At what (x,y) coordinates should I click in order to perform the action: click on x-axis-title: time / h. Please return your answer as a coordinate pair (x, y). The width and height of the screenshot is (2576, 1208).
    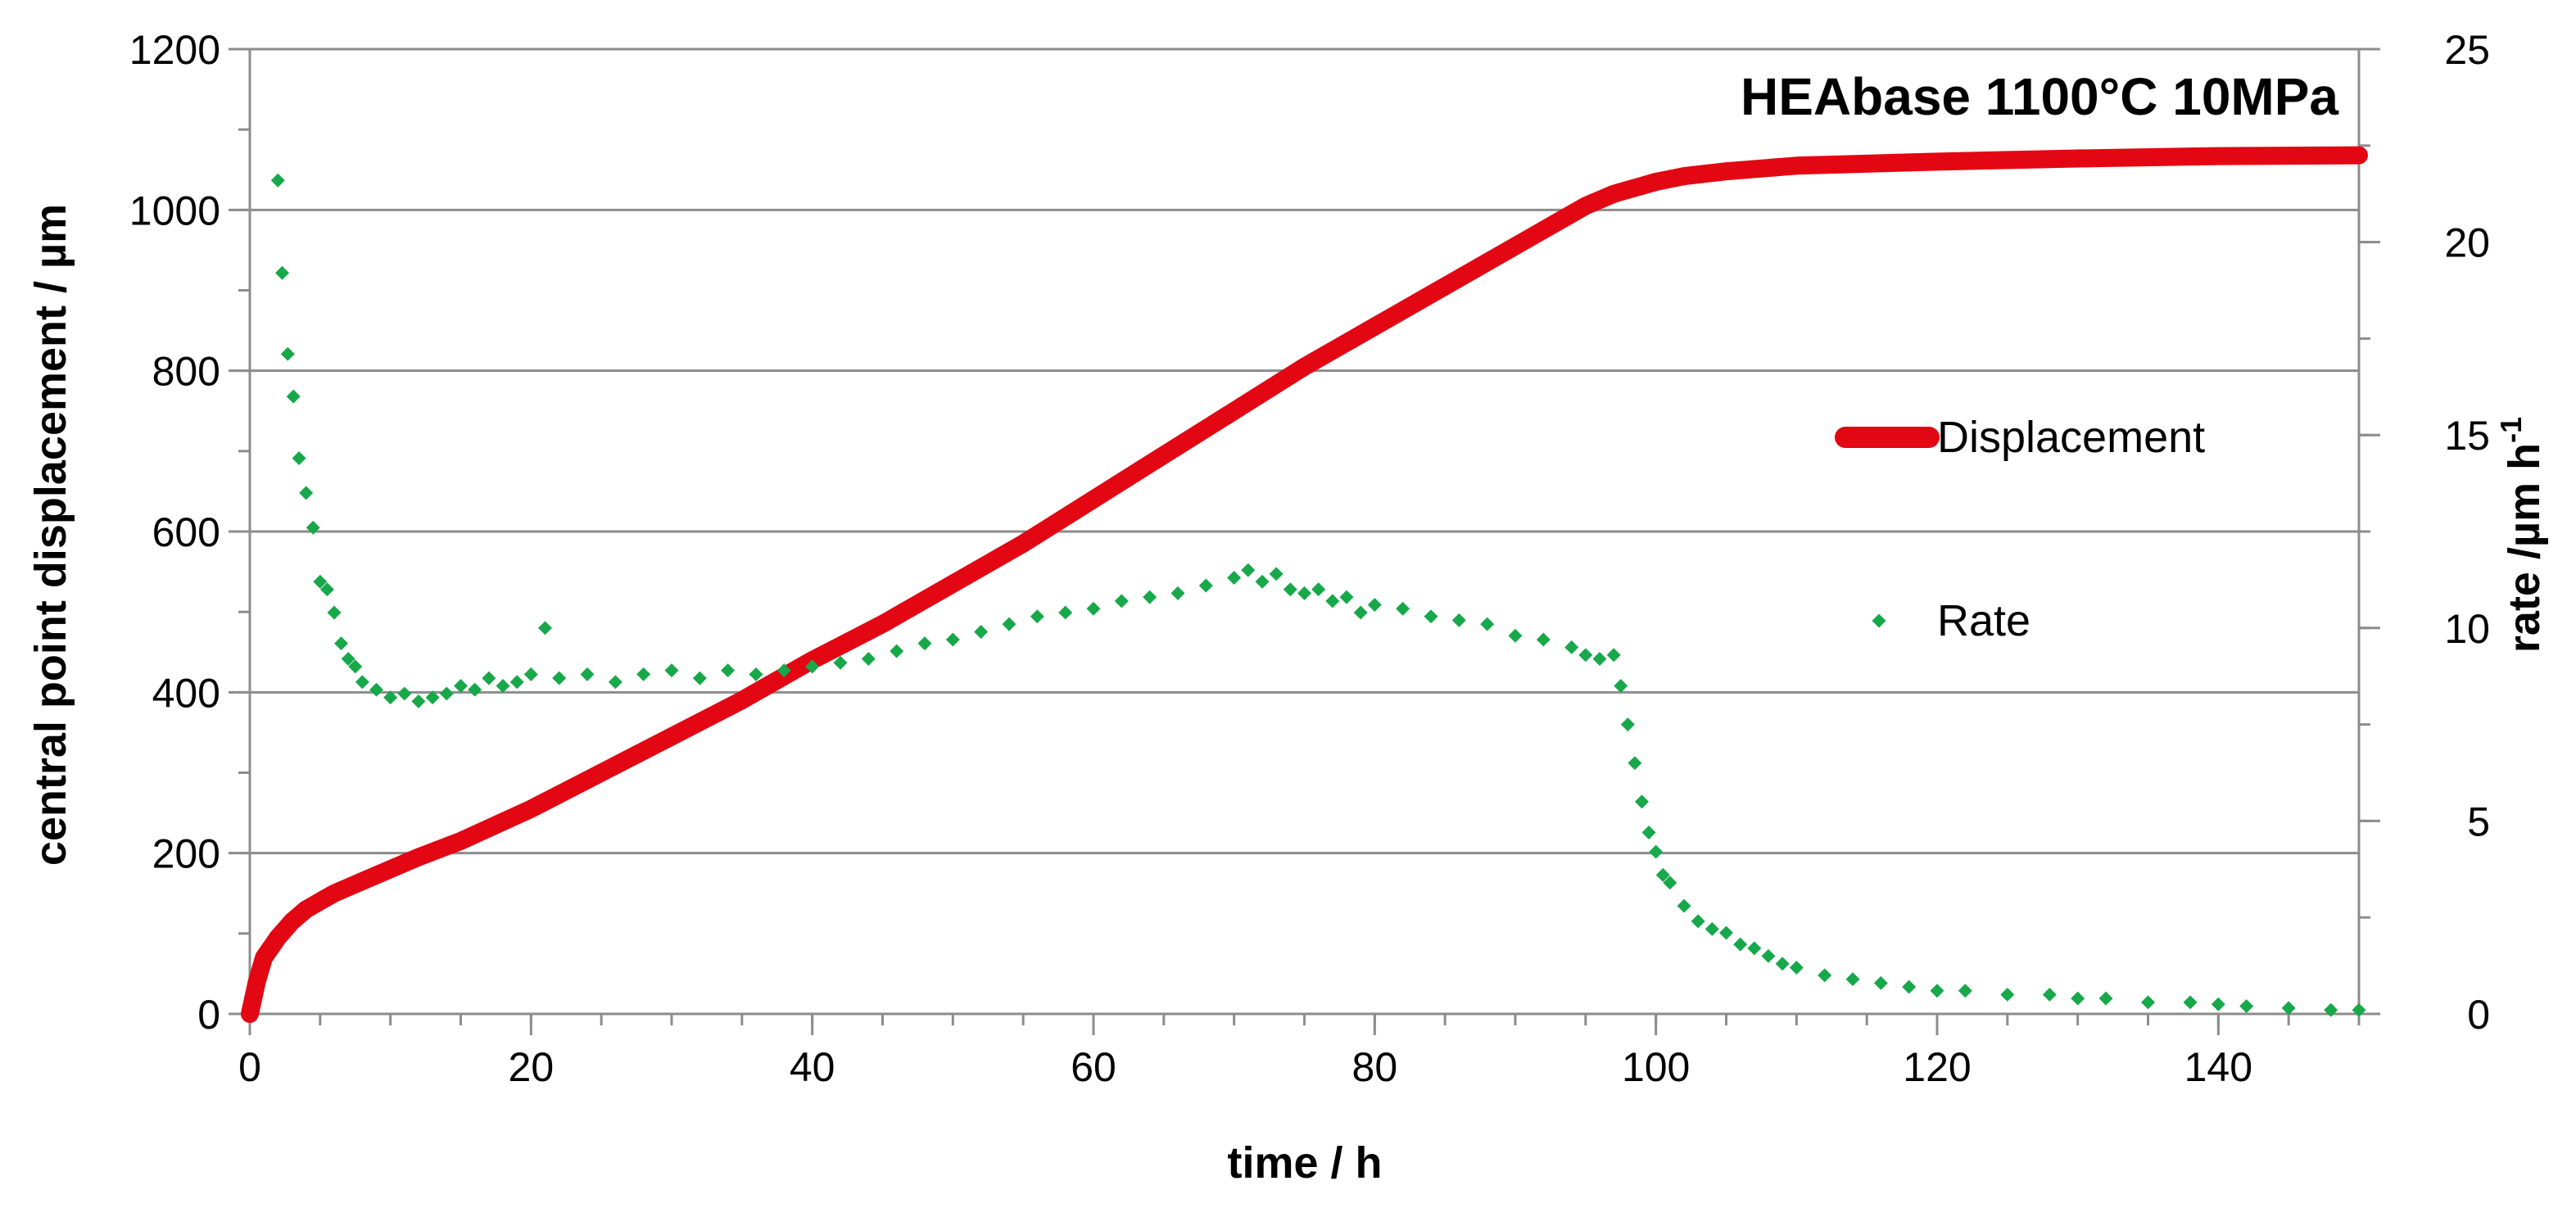
    Looking at the image, I should click on (1304, 1163).